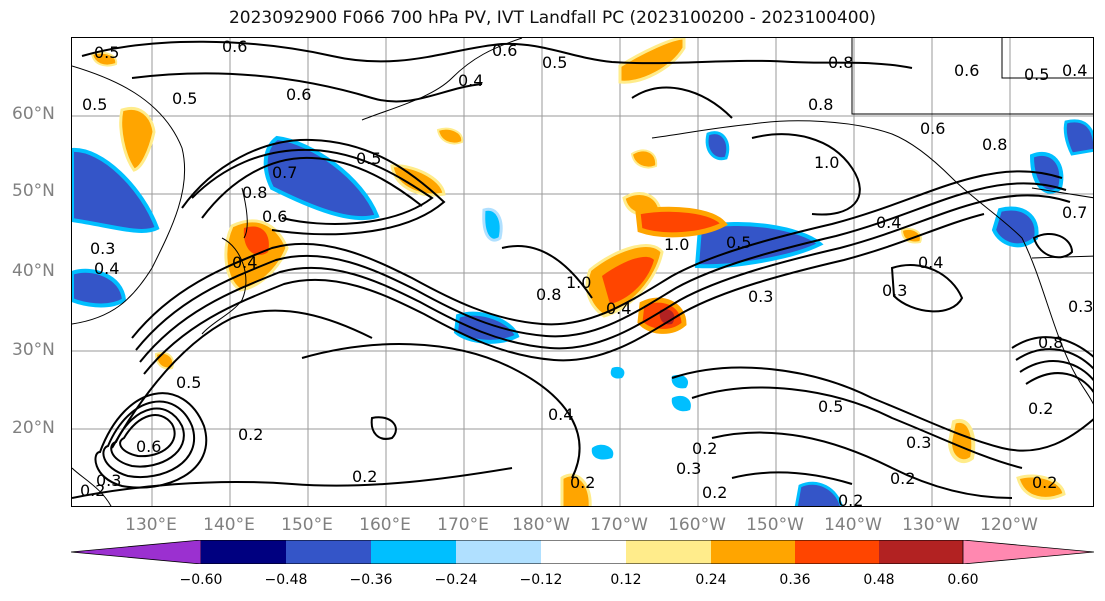  Describe the element at coordinates (456, 580) in the screenshot. I see `colorbar-tick: −0.24` at that location.